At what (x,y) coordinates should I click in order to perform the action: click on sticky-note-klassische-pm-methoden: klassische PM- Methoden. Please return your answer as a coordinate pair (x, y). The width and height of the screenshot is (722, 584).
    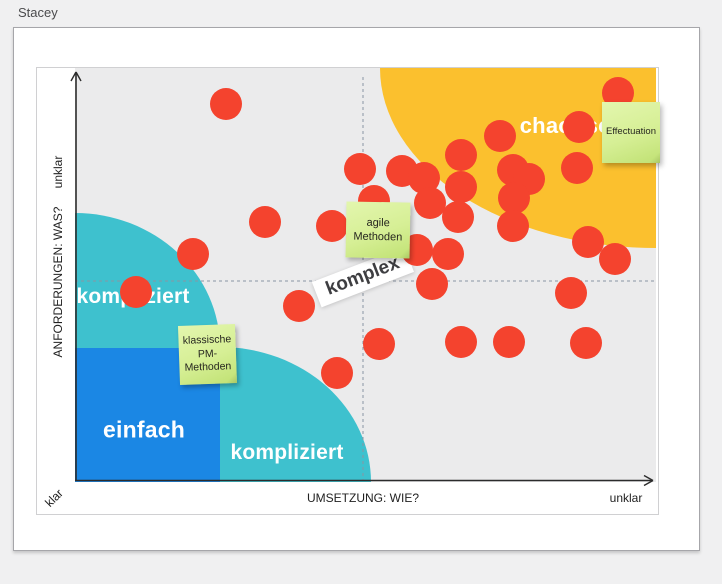
    Looking at the image, I should click on (207, 354).